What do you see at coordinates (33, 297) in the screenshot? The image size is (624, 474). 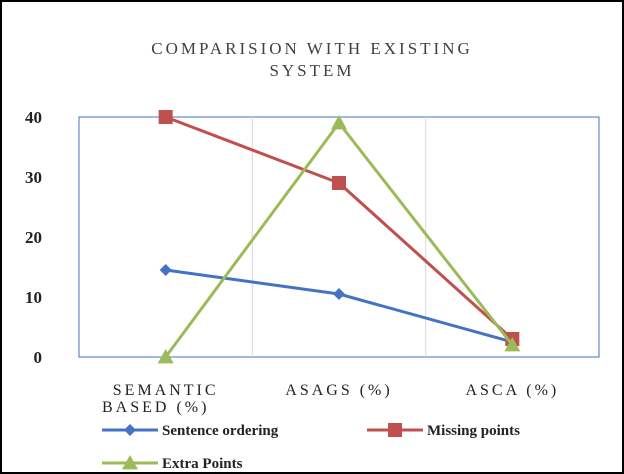 I see `y-tick-label: 10` at bounding box center [33, 297].